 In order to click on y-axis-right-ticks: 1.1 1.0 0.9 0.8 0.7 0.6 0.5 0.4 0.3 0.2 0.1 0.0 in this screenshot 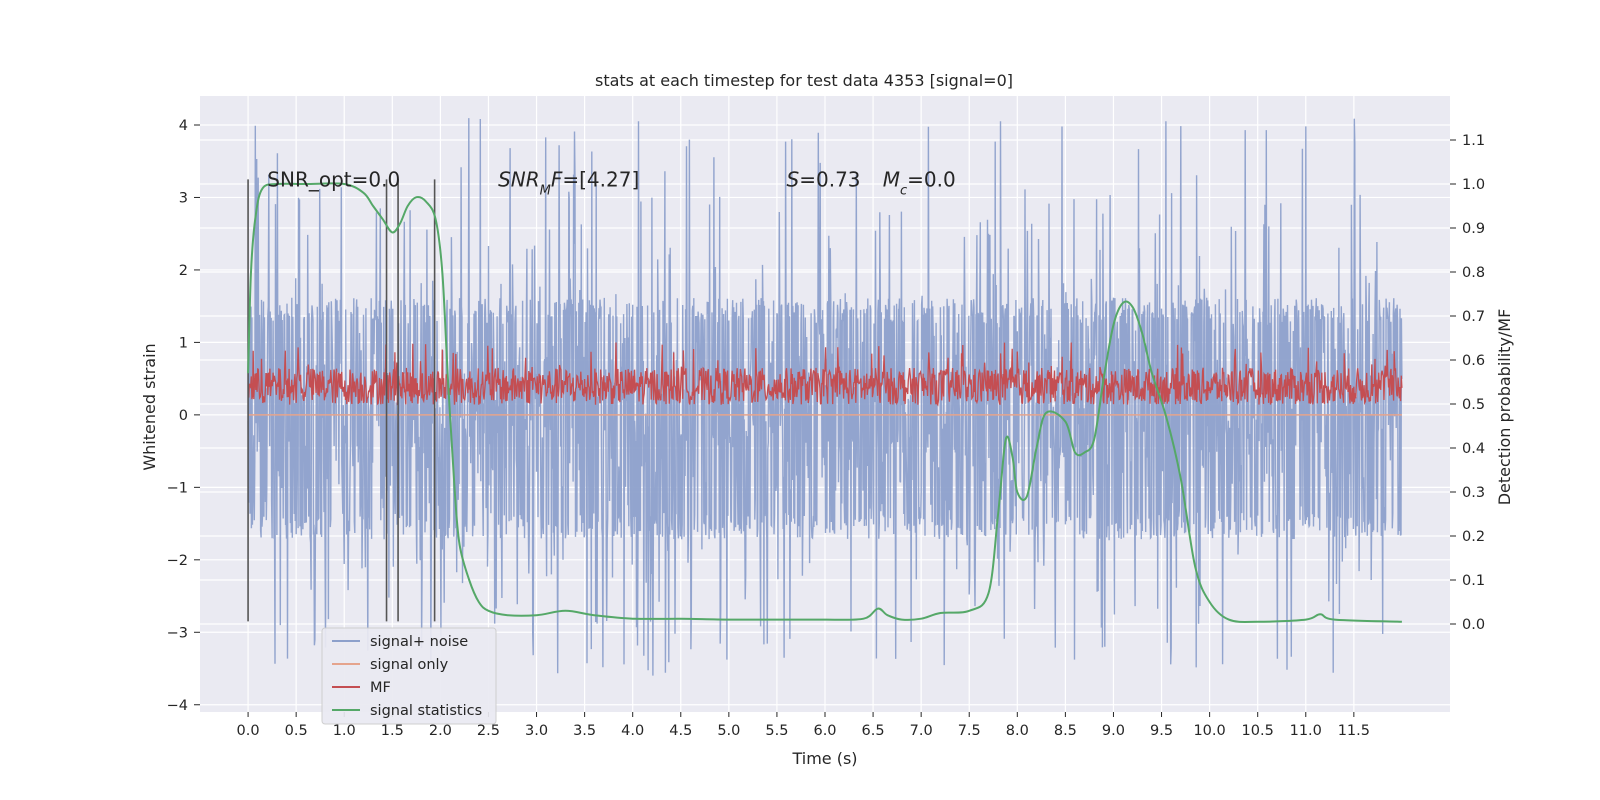, I will do `click(1467, 383)`.